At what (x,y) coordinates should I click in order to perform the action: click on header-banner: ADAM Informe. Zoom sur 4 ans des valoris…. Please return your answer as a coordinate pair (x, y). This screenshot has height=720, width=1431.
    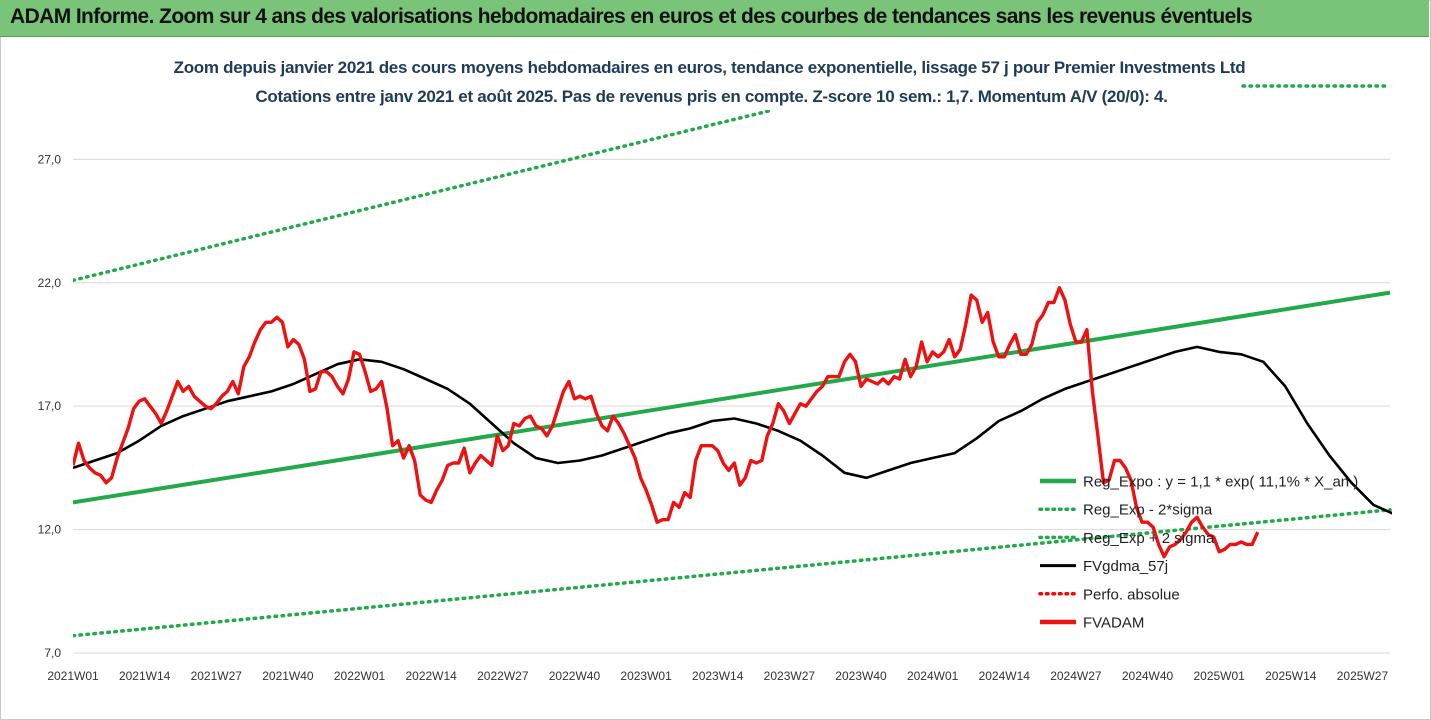
    Looking at the image, I should click on (714, 18).